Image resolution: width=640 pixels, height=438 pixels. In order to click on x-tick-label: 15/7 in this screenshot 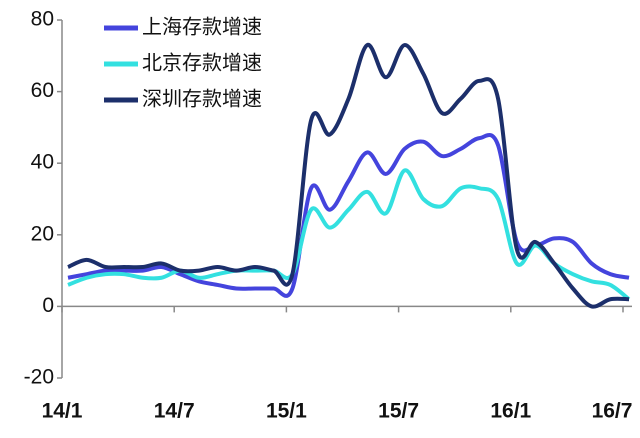, I will do `click(398, 411)`.